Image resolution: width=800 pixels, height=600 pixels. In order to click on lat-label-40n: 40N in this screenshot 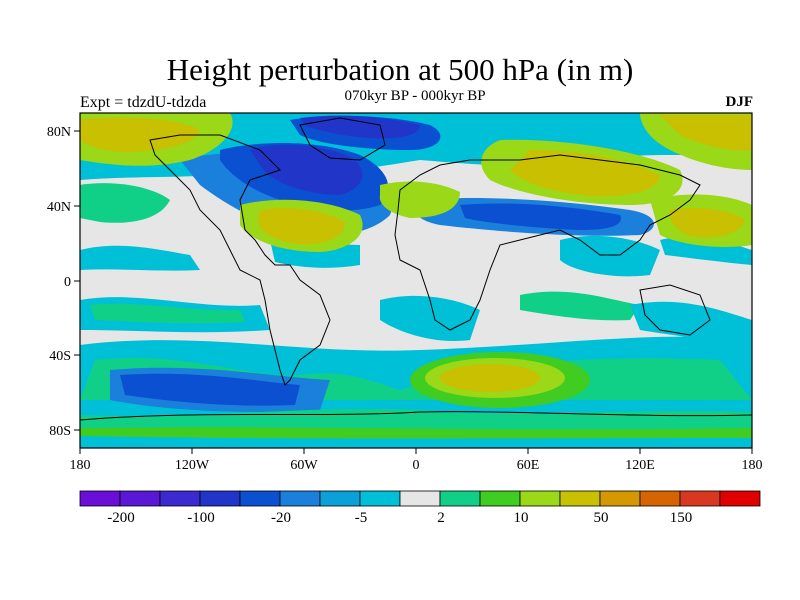, I will do `click(59, 207)`.